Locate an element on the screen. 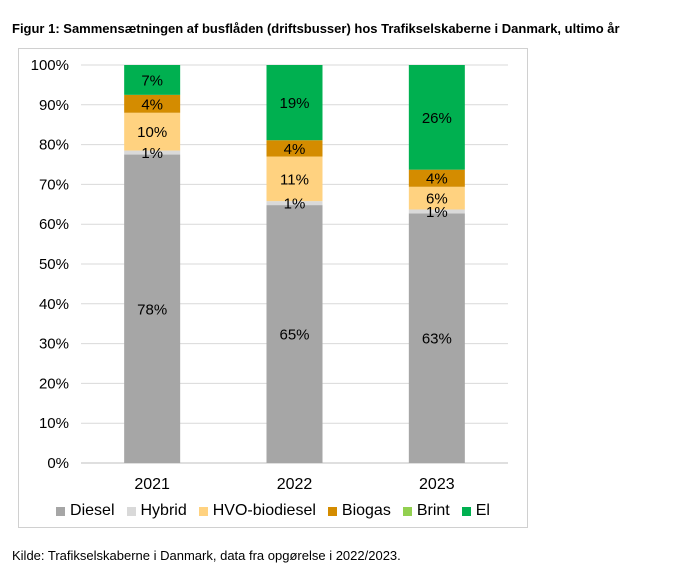 This screenshot has height=588, width=694. y-tick-label: 60% is located at coordinates (54, 224).